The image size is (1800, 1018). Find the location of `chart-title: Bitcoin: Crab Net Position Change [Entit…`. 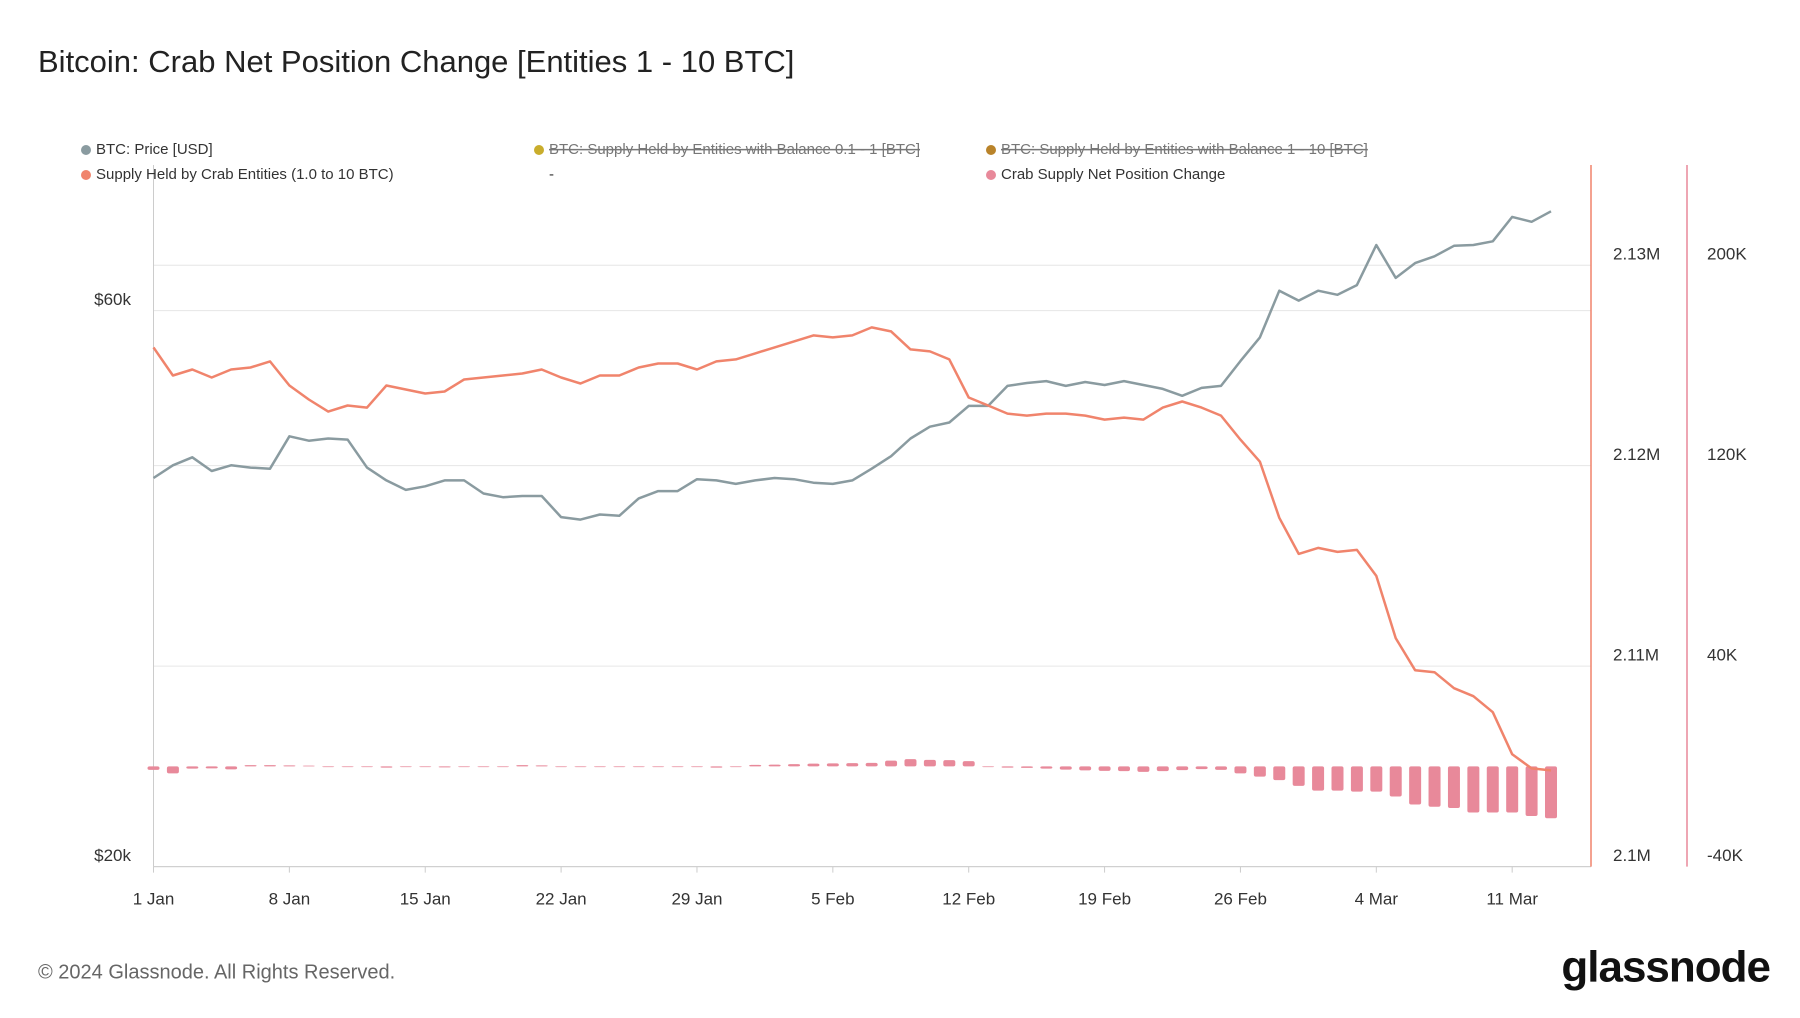

chart-title: Bitcoin: Crab Net Position Change [Entit… is located at coordinates (416, 61).